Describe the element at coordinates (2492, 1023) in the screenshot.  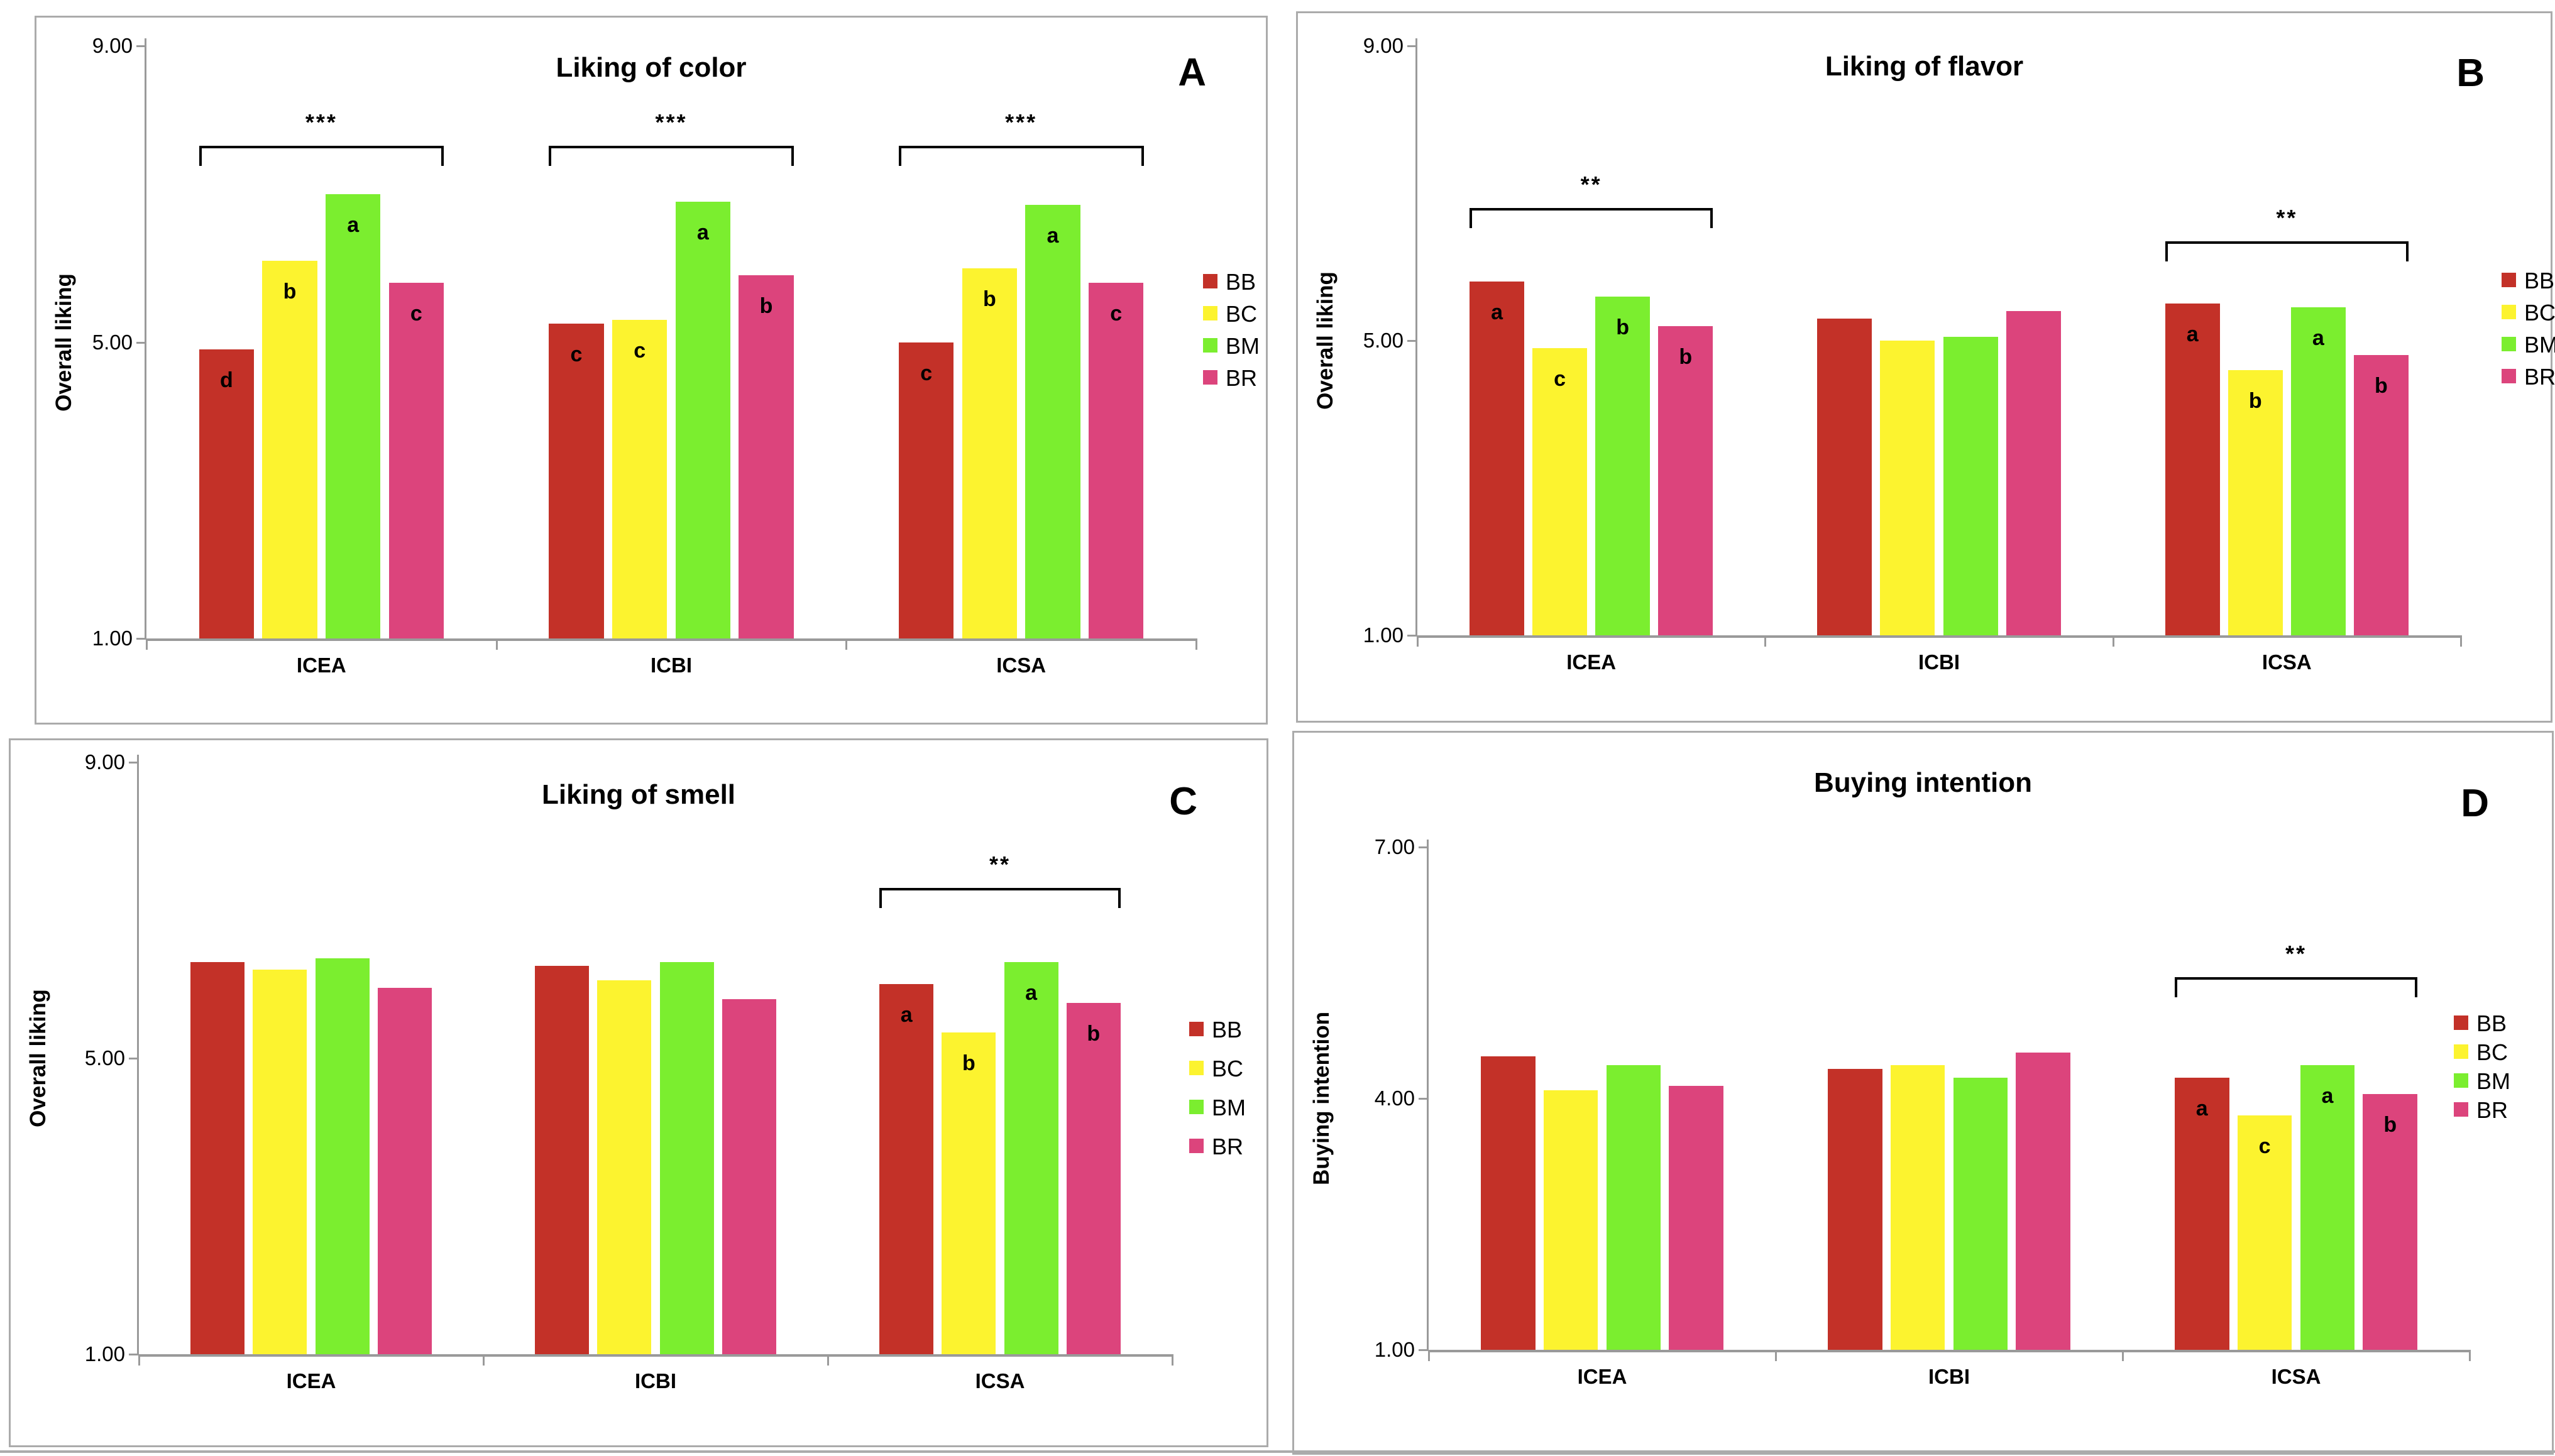
I see `legend-label-BB: BB` at that location.